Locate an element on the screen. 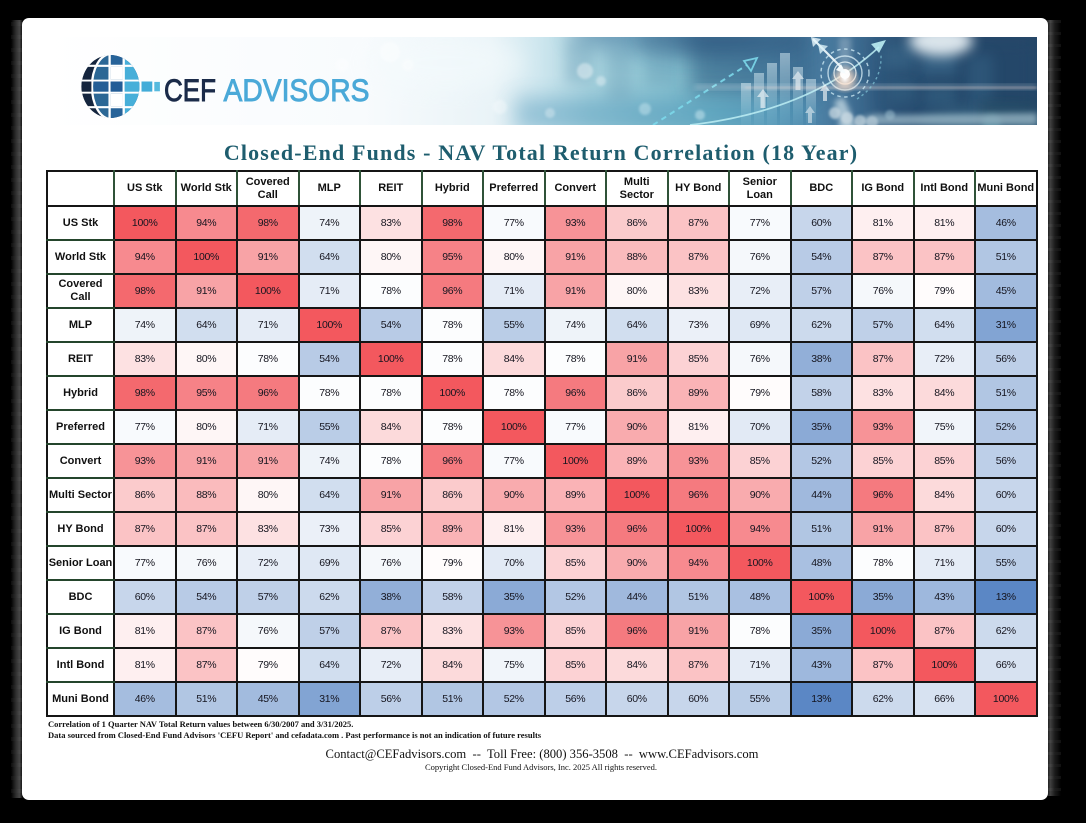 The width and height of the screenshot is (1086, 823). svg-text: ADVISORS is located at coordinates (297, 90).